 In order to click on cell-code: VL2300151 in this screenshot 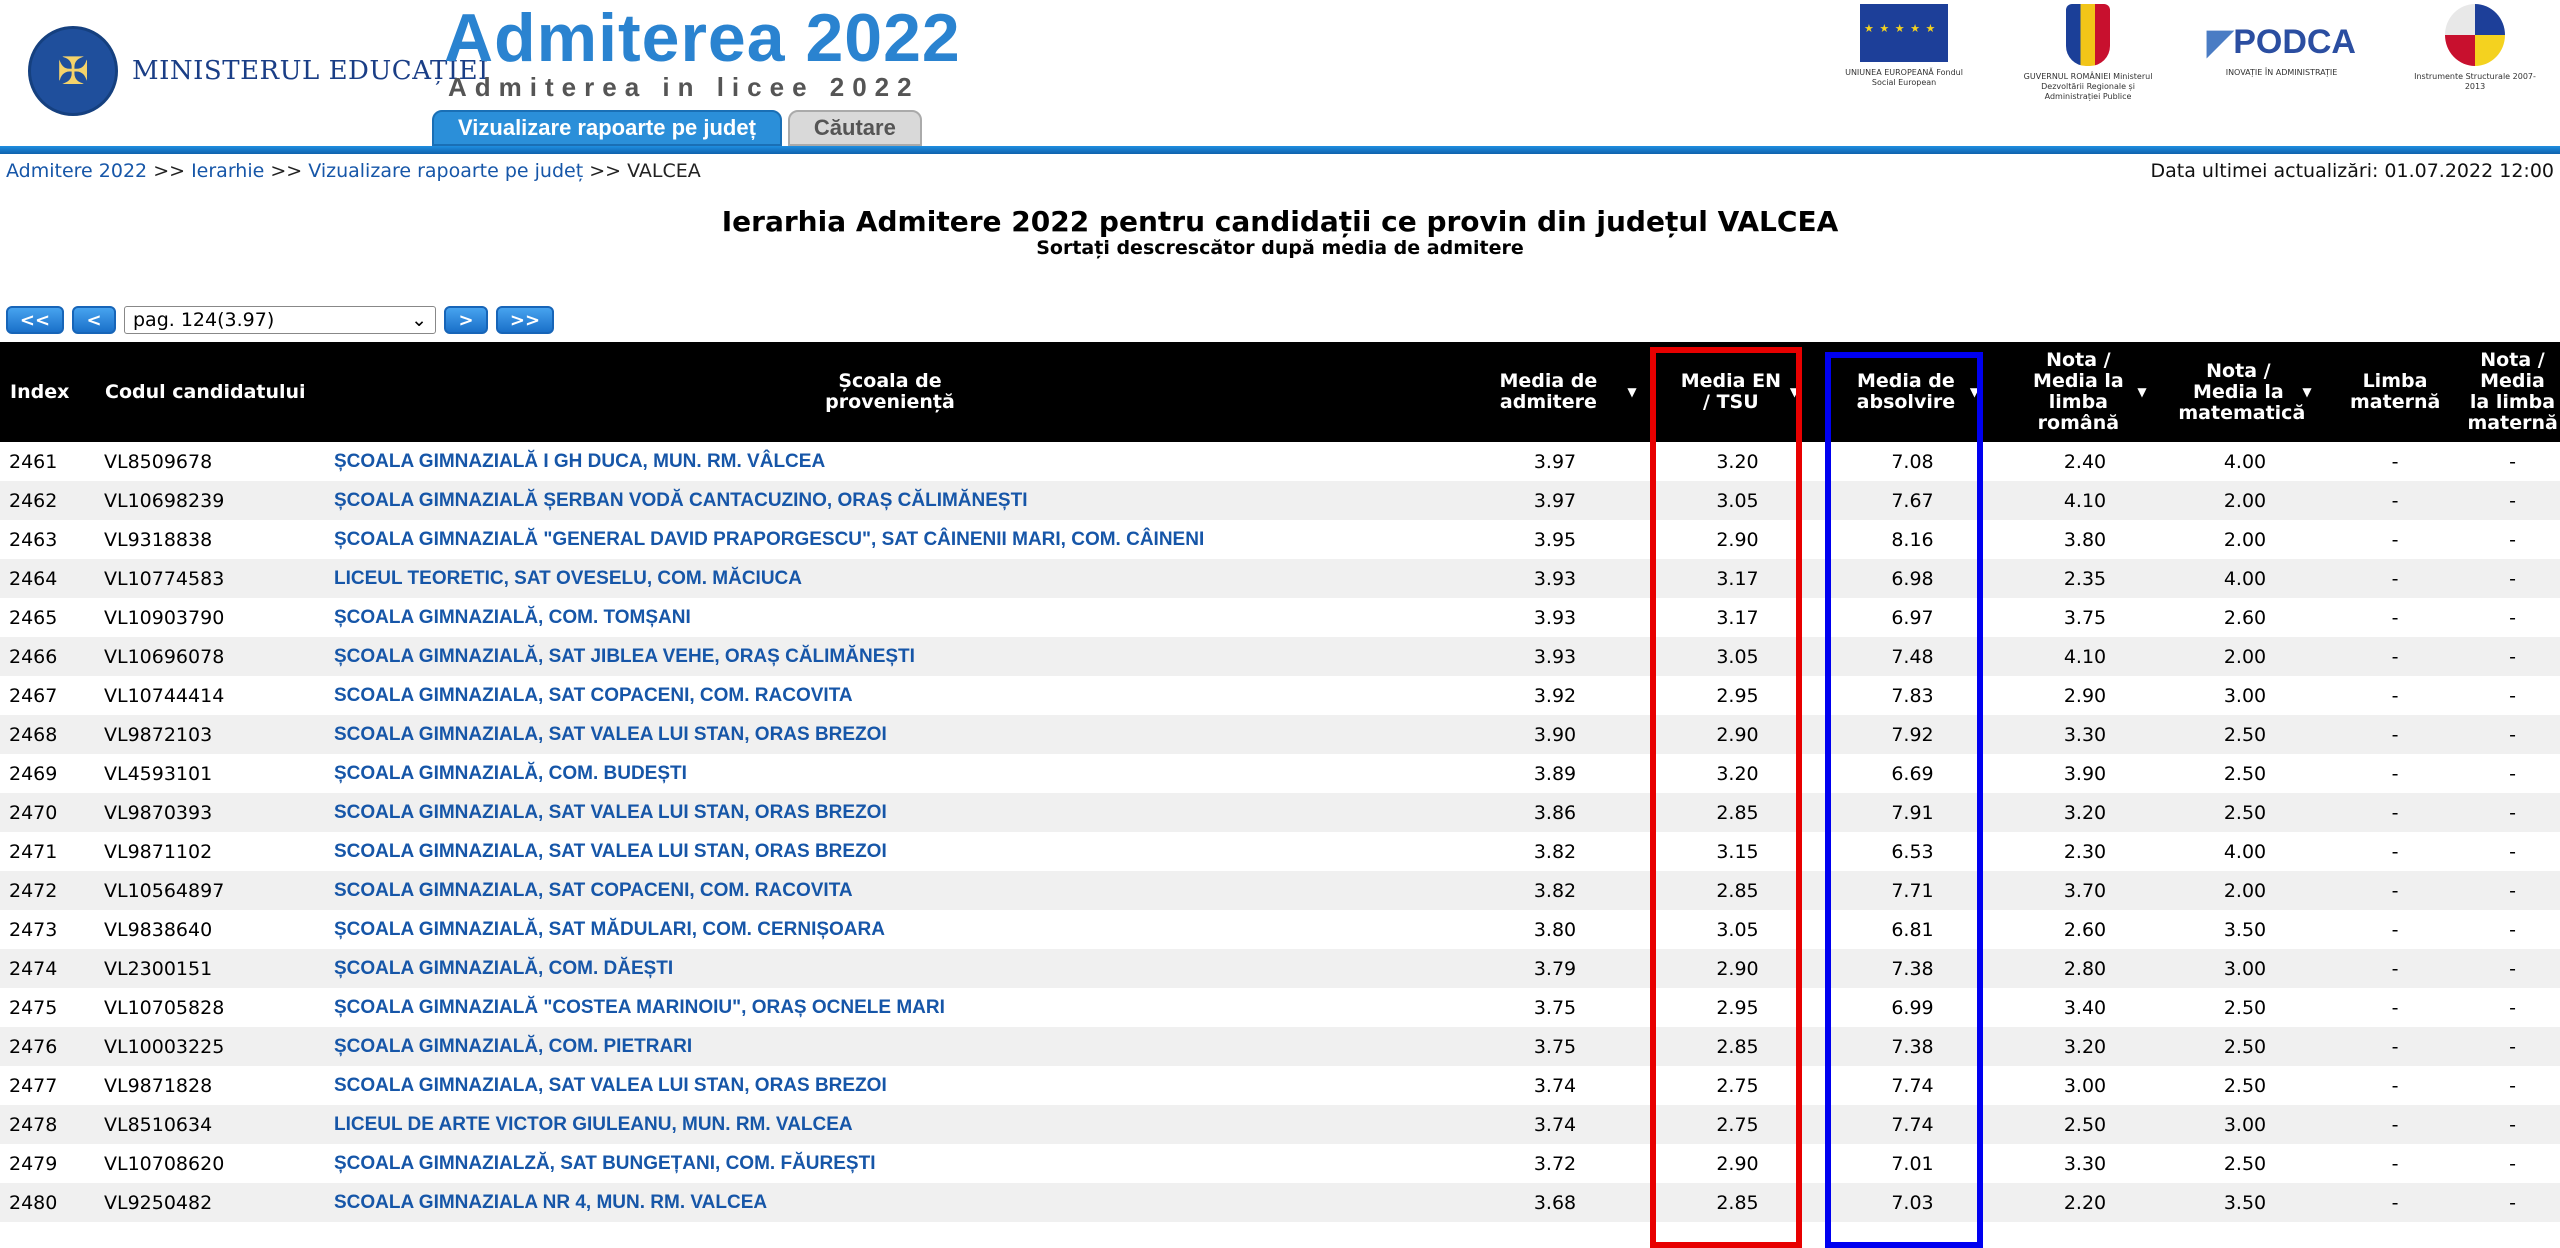, I will do `click(158, 968)`.